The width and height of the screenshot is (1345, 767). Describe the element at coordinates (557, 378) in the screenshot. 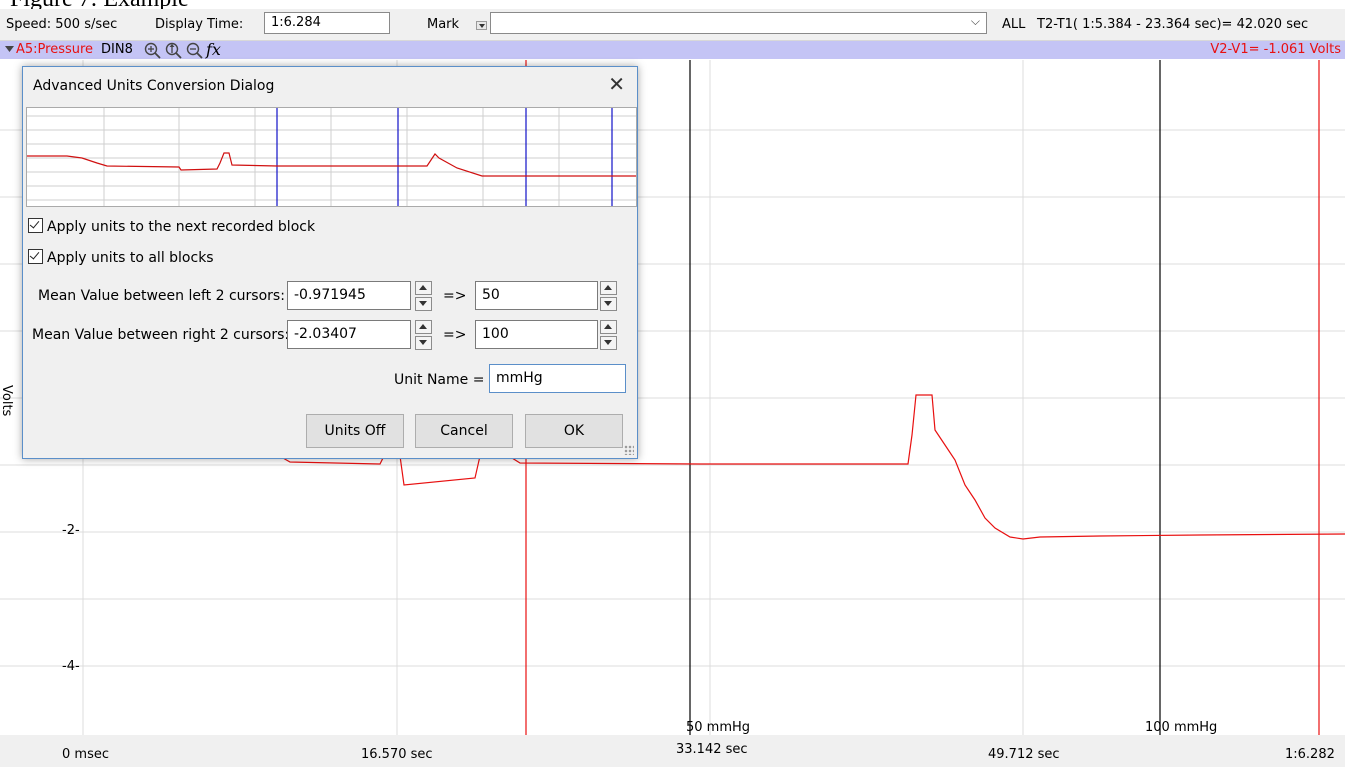

I see `unit-name-input: mmHg` at that location.